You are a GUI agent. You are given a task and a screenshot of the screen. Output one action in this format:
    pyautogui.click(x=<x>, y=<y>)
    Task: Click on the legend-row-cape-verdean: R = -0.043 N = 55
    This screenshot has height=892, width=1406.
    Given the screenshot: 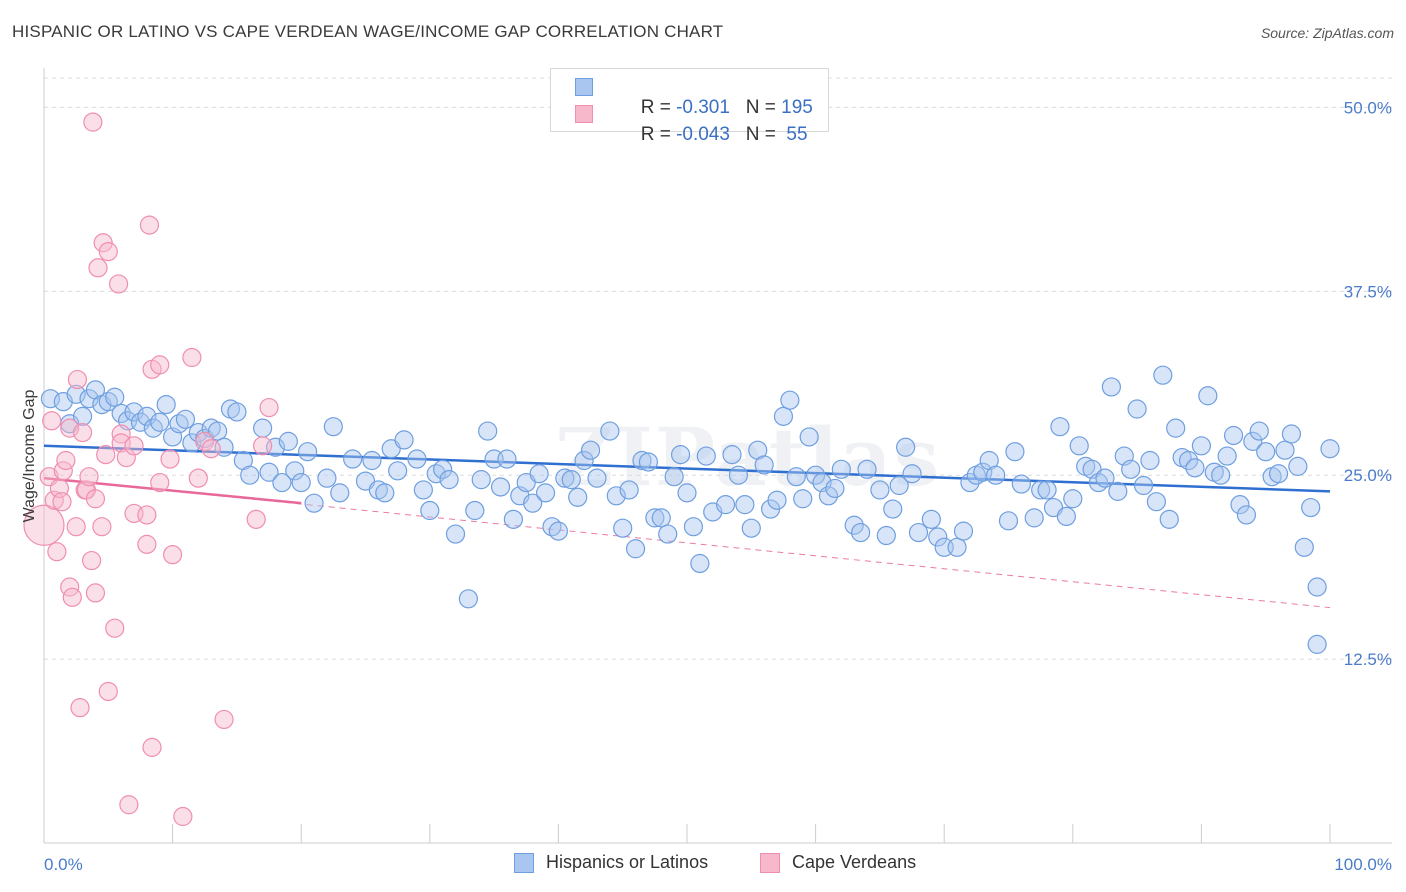 What is the action you would take?
    pyautogui.click(x=691, y=123)
    